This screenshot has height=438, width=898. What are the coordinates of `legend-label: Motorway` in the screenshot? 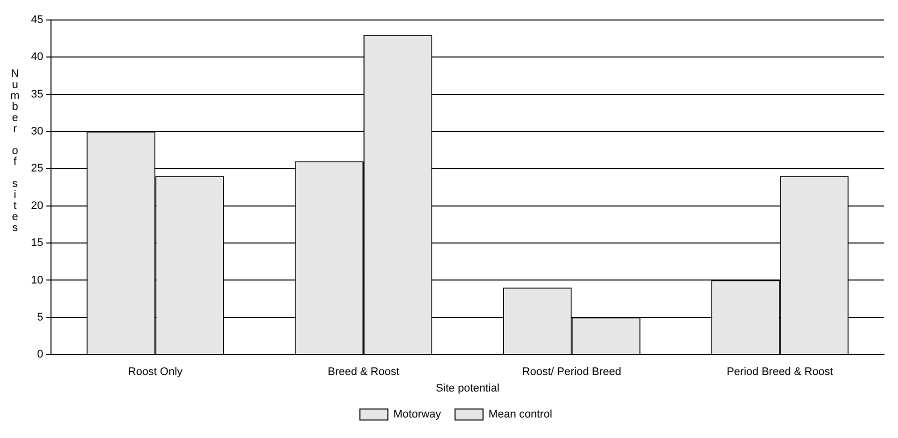 It's located at (417, 414).